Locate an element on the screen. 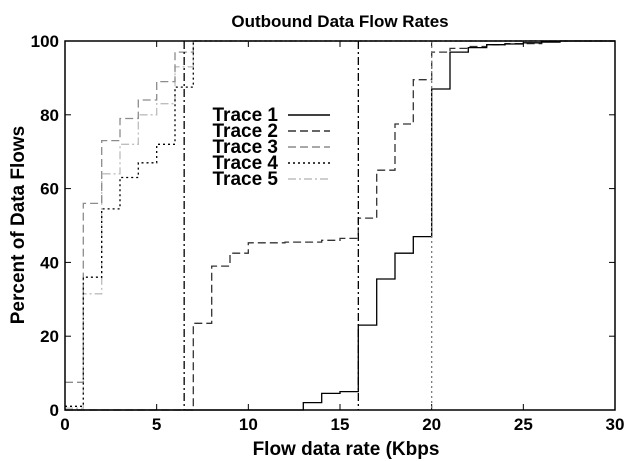 Image resolution: width=629 pixels, height=461 pixels. x-tick-label: 15 is located at coordinates (340, 424).